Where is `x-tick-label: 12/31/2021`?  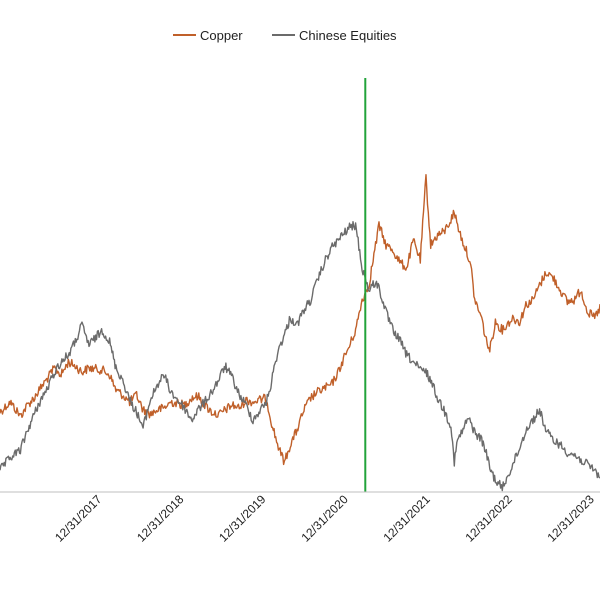
x-tick-label: 12/31/2021 is located at coordinates (406, 518).